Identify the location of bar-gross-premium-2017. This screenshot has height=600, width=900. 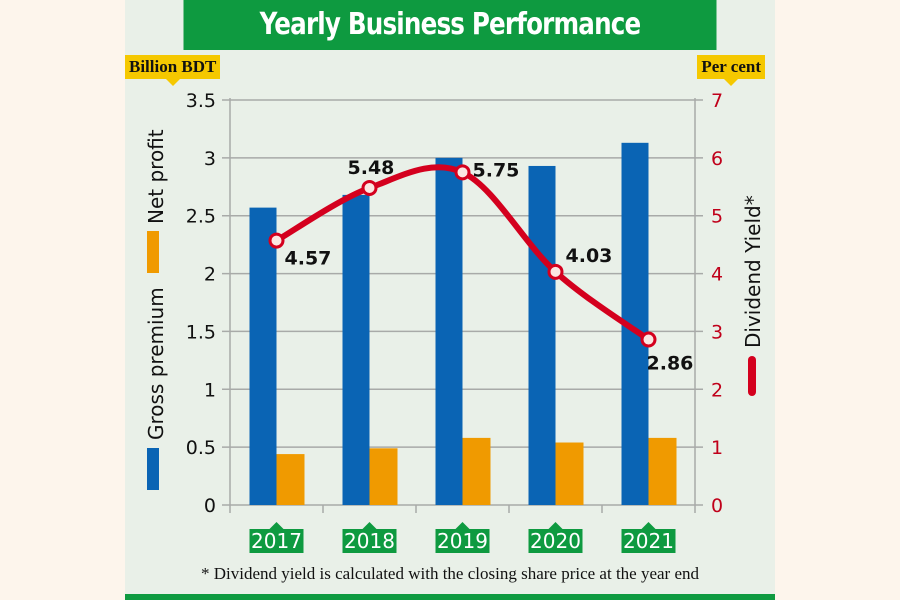
(263, 356).